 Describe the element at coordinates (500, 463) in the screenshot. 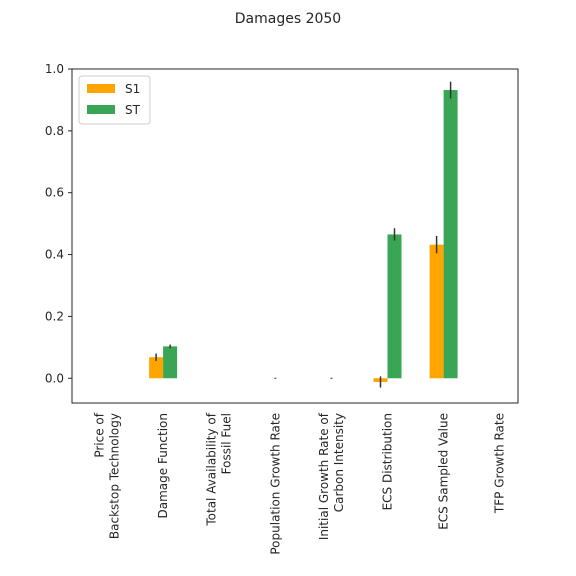

I see `x-tick-label: TFP Growth Rate` at that location.